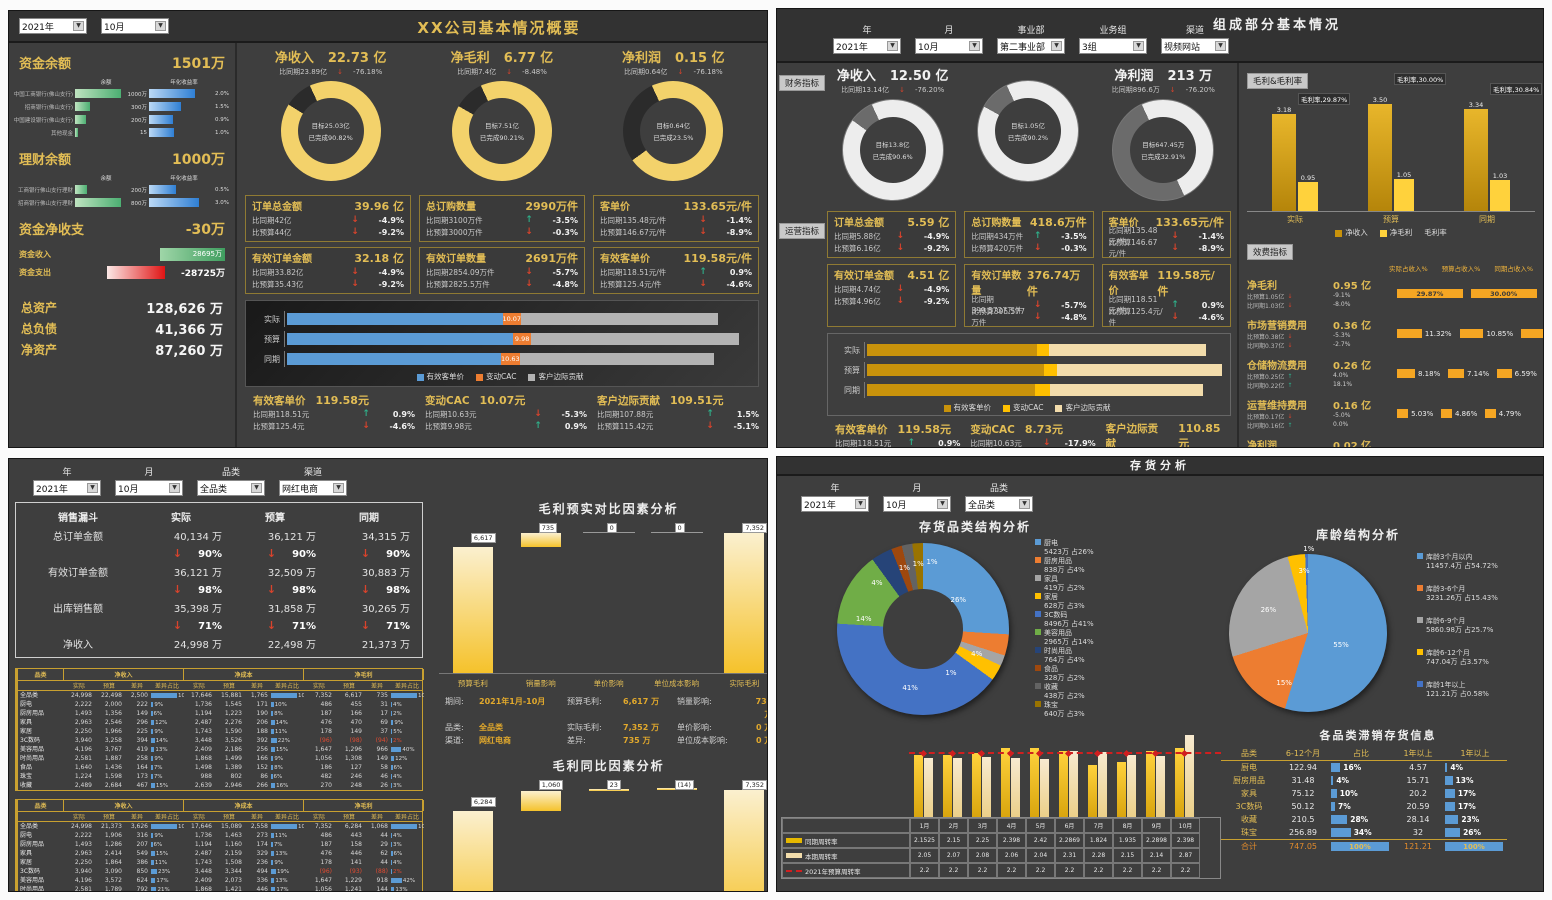 The image size is (1552, 900). I want to click on turnover-value: 2.31, so click(1069, 855).